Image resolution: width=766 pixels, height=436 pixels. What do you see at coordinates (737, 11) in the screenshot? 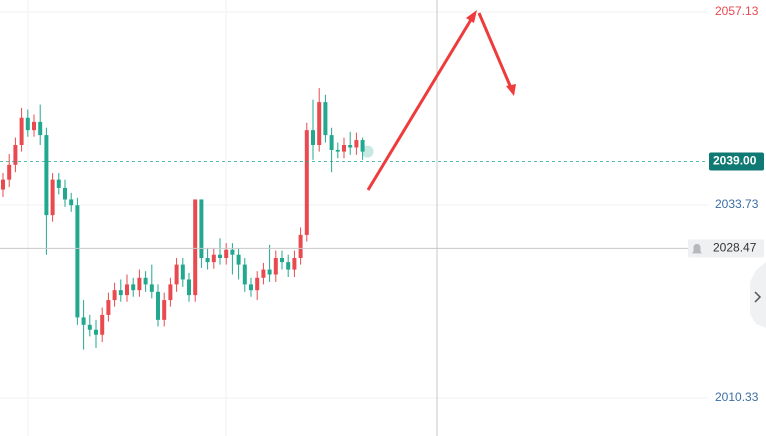
I see `y-tick-label: 2057.13` at bounding box center [737, 11].